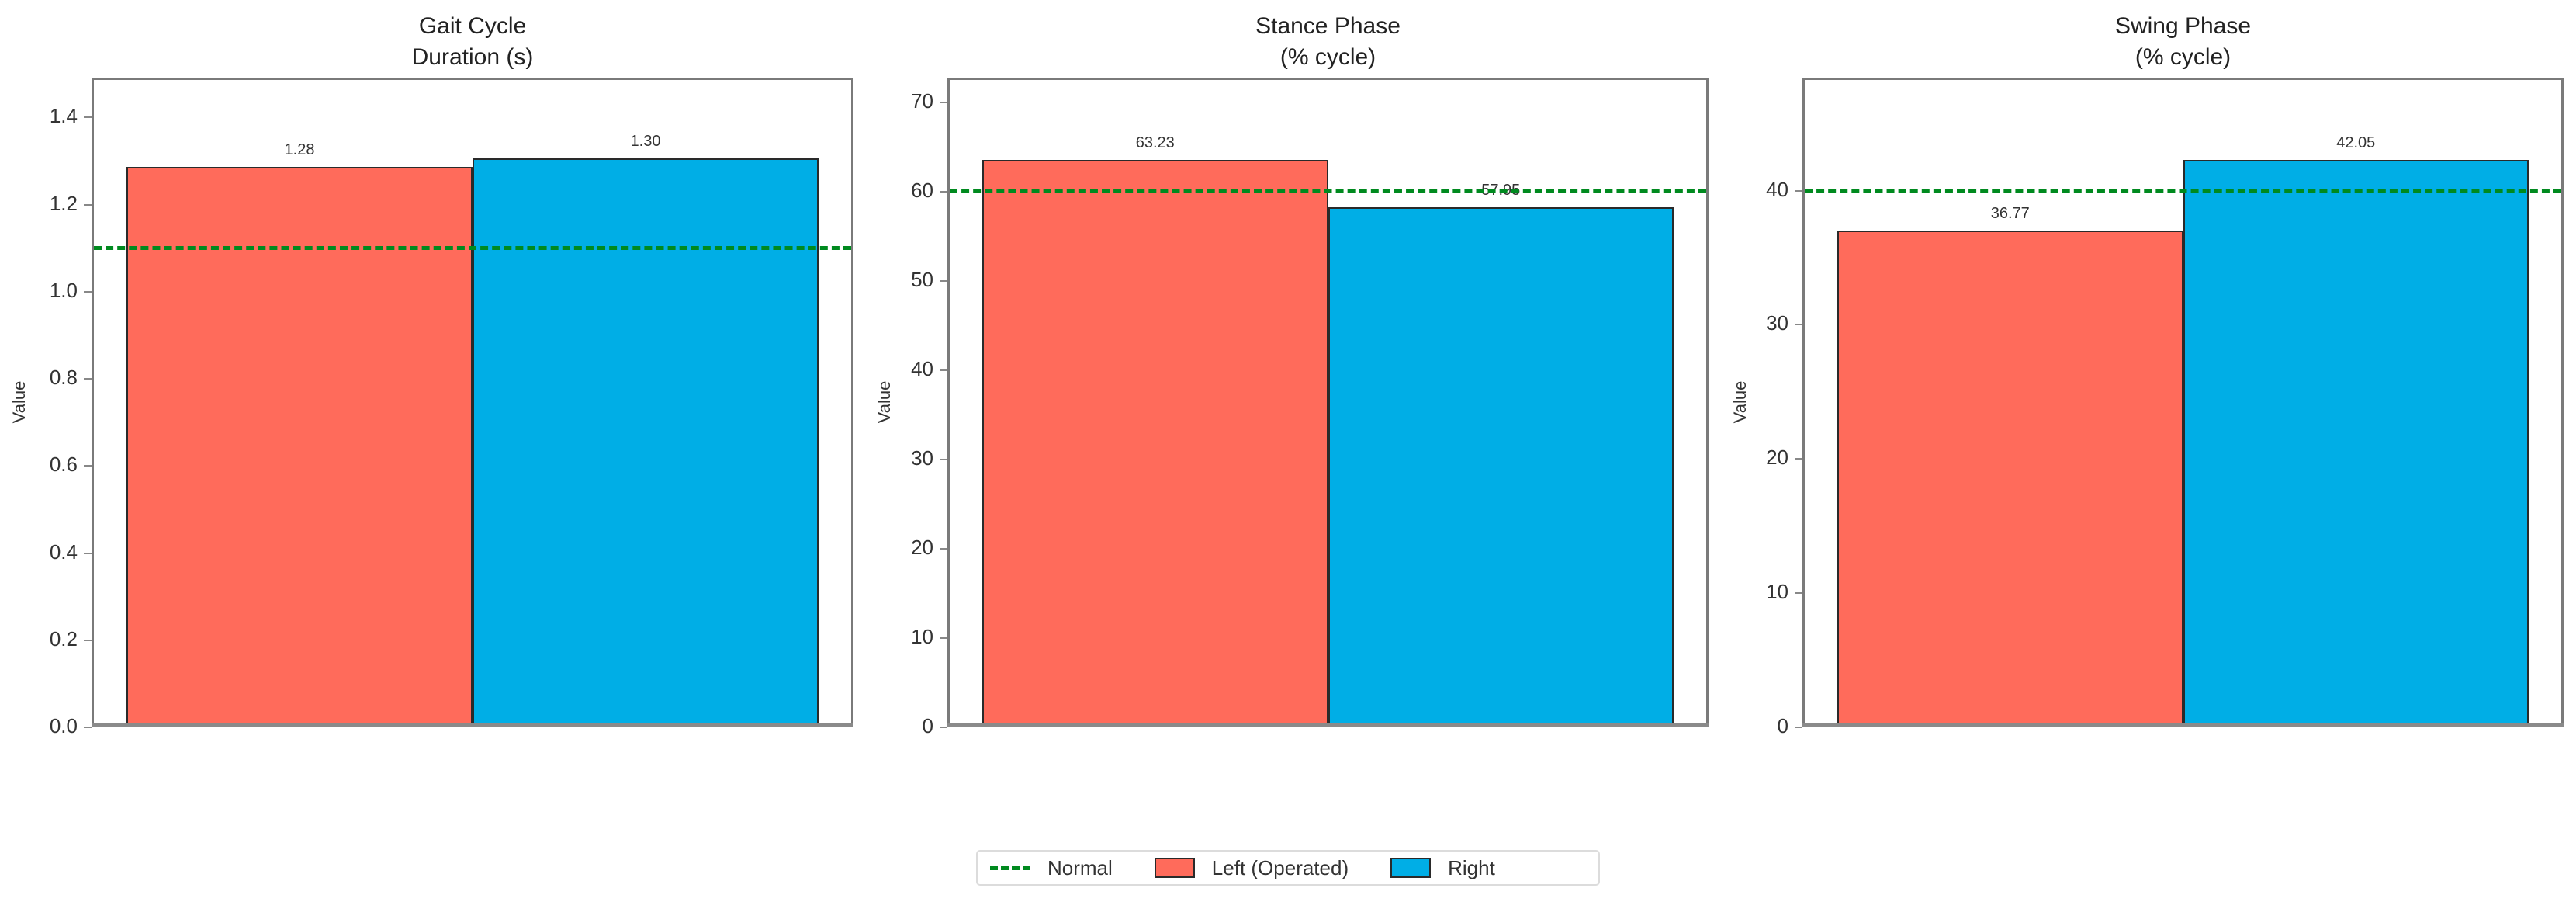 The height and width of the screenshot is (902, 2576). Describe the element at coordinates (2183, 26) in the screenshot. I see `chart-title-line: Swing Phase` at that location.